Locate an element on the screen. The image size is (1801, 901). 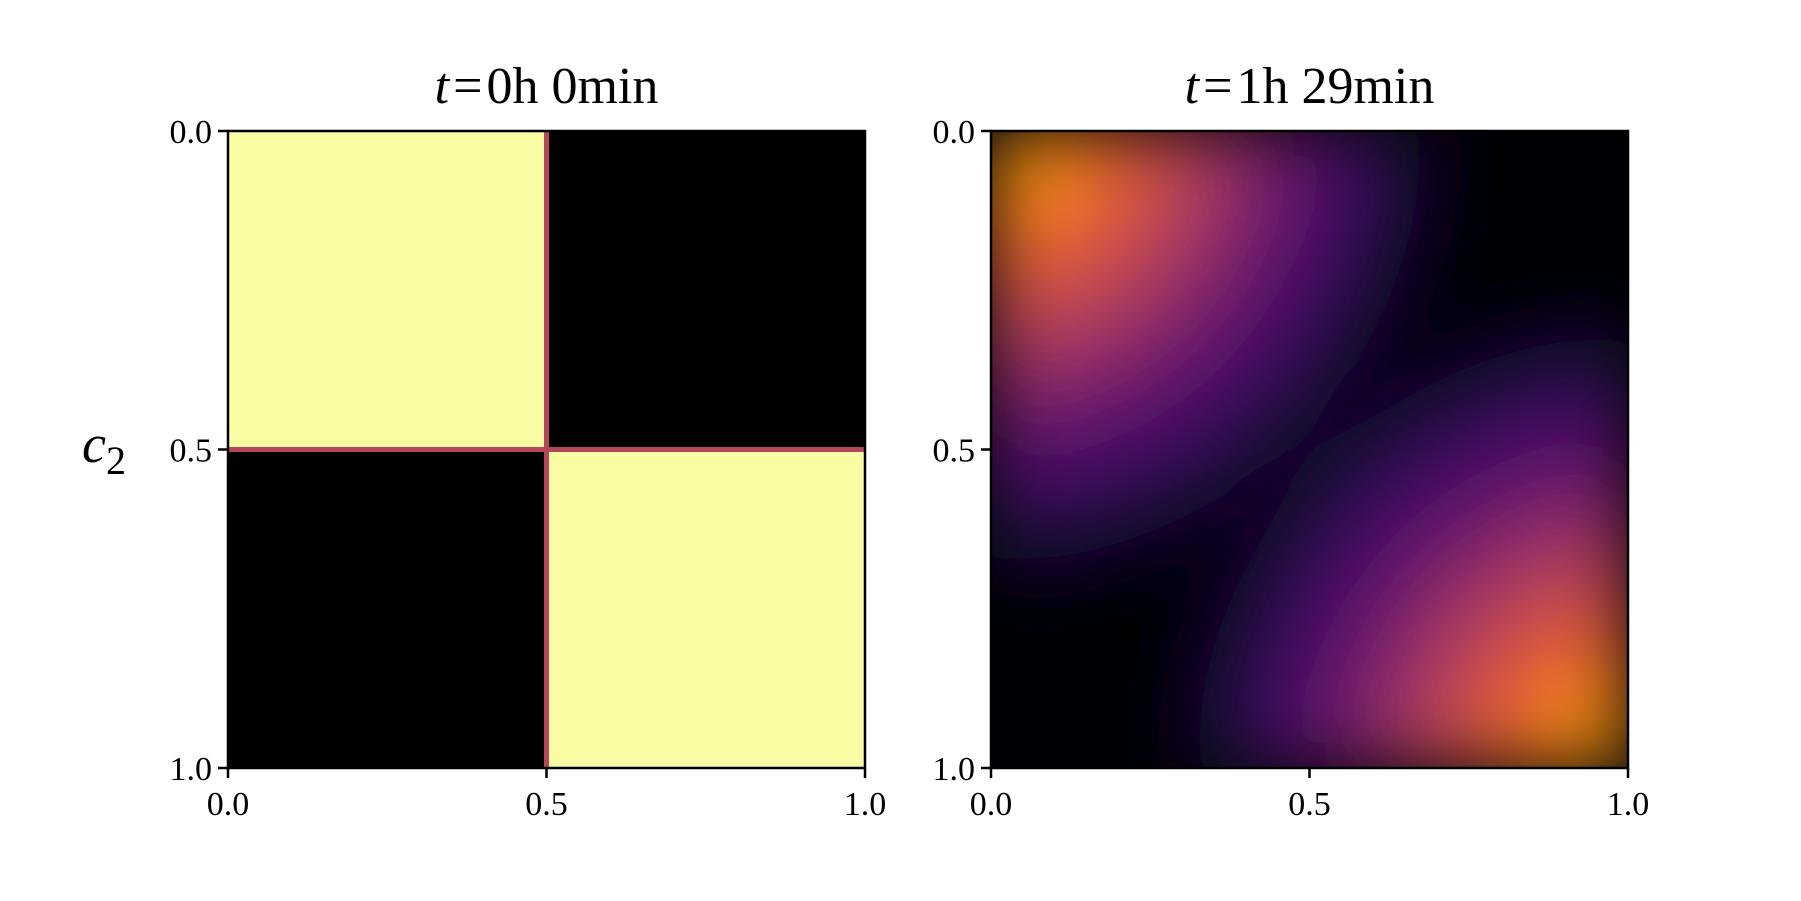
y-label-subscript: 2 is located at coordinates (116, 460).